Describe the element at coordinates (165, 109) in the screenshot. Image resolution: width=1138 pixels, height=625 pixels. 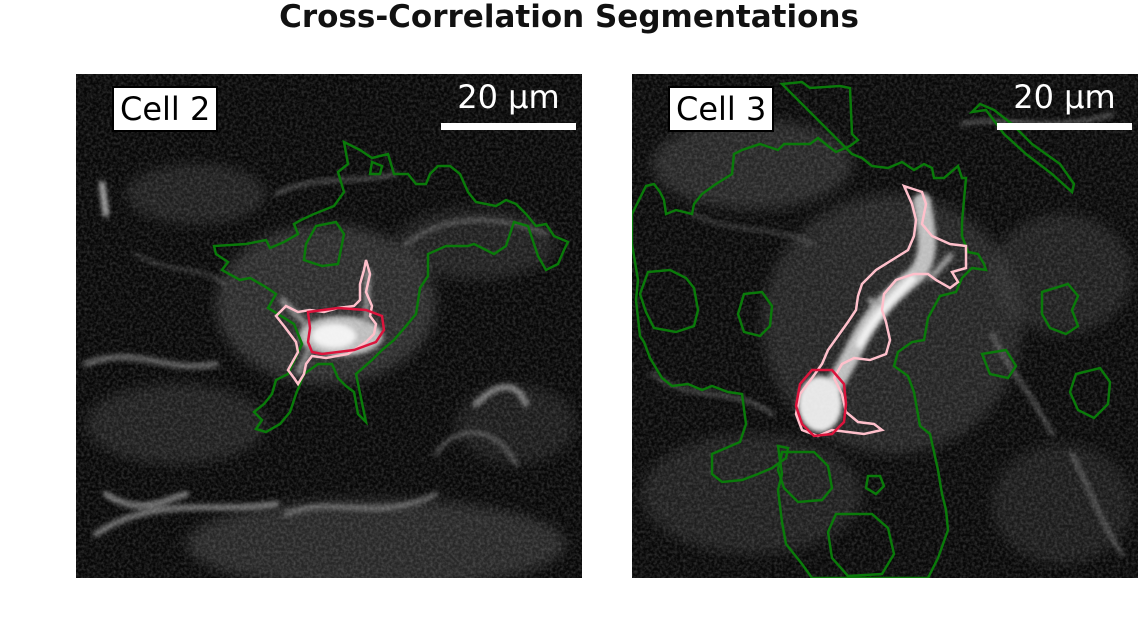
I see `cell-label-2: Cell 2` at that location.